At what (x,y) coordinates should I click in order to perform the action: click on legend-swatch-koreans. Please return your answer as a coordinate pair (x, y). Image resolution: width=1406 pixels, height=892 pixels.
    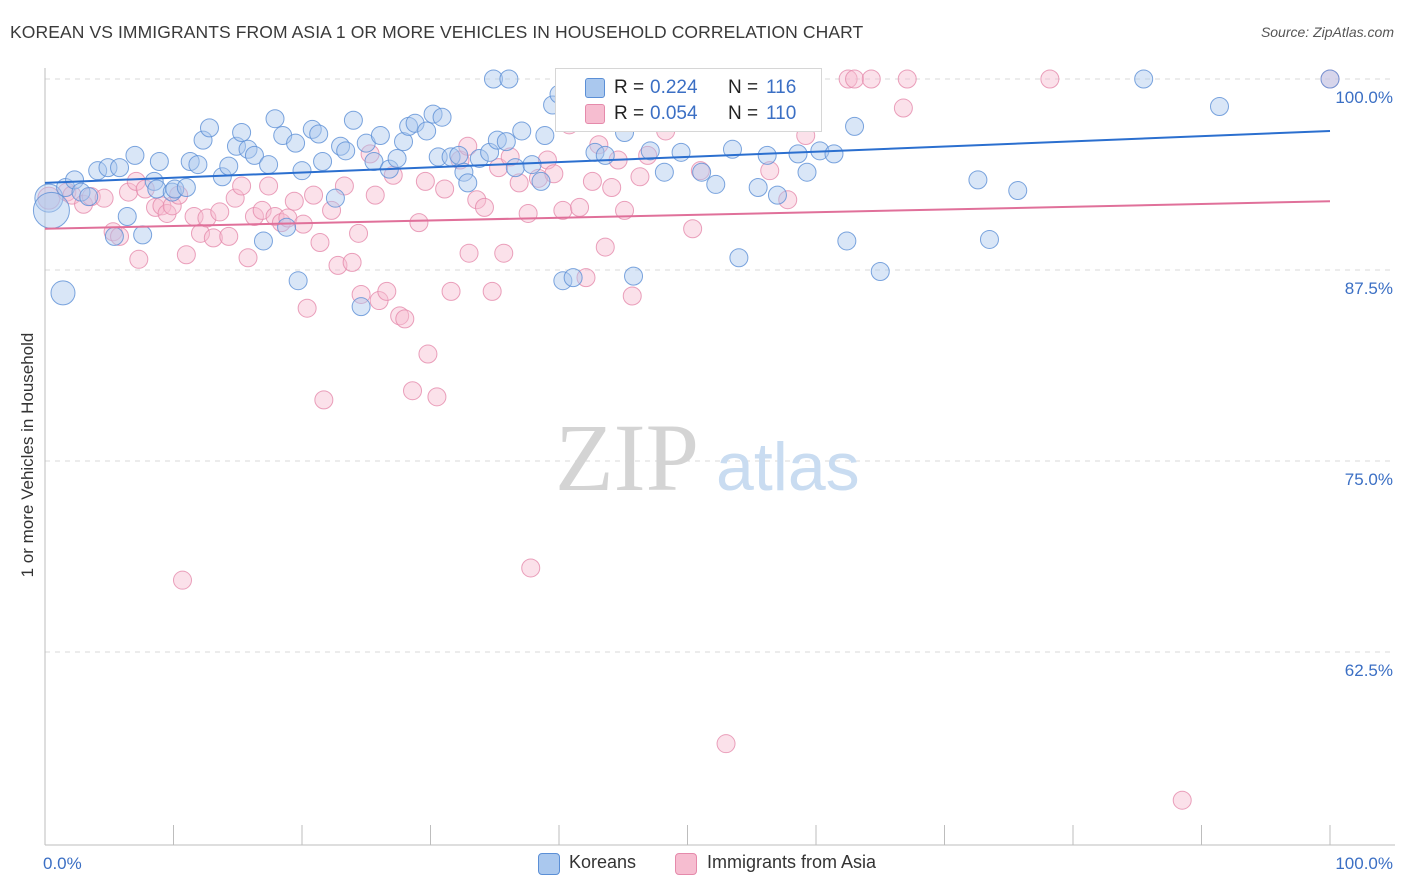
    Looking at the image, I should click on (549, 864).